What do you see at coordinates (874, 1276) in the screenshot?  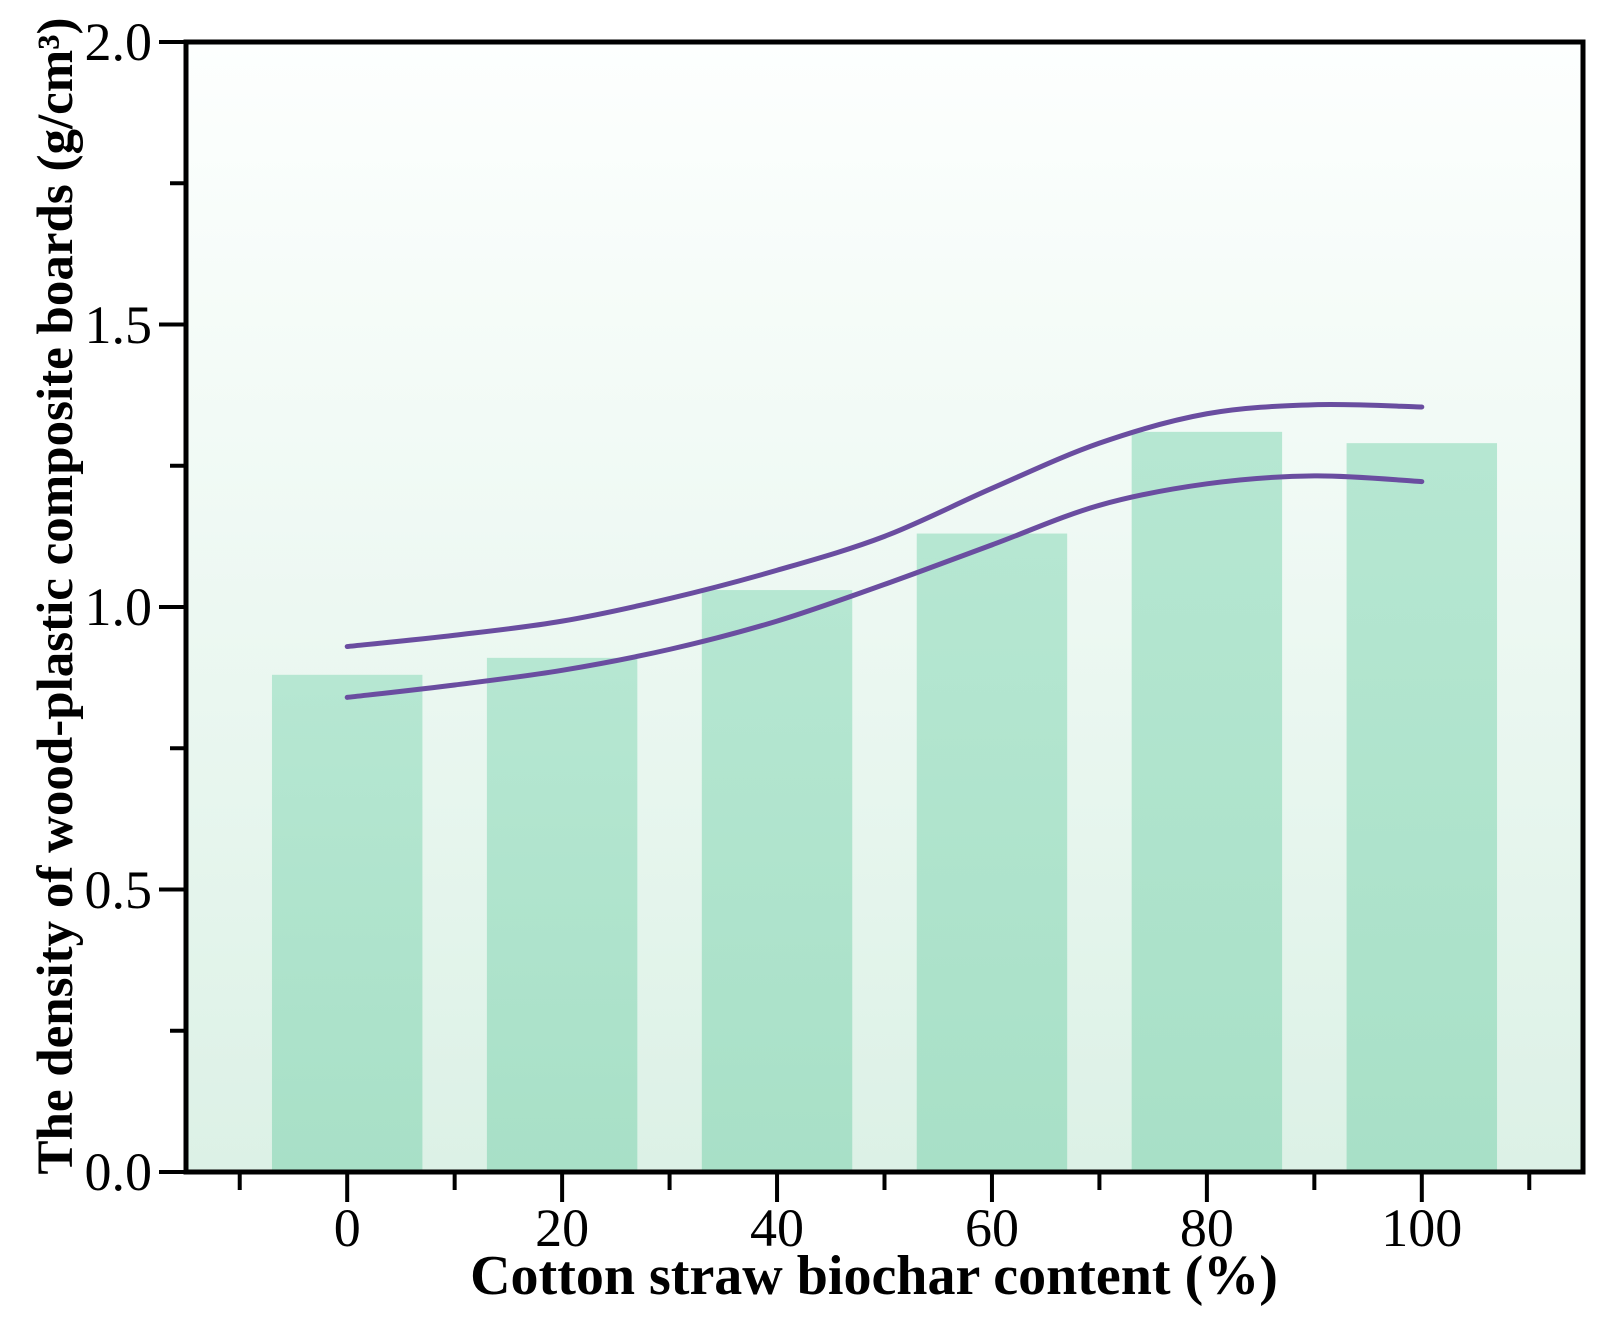 I see `x-axis-title: Cotton straw biochar content (%)` at bounding box center [874, 1276].